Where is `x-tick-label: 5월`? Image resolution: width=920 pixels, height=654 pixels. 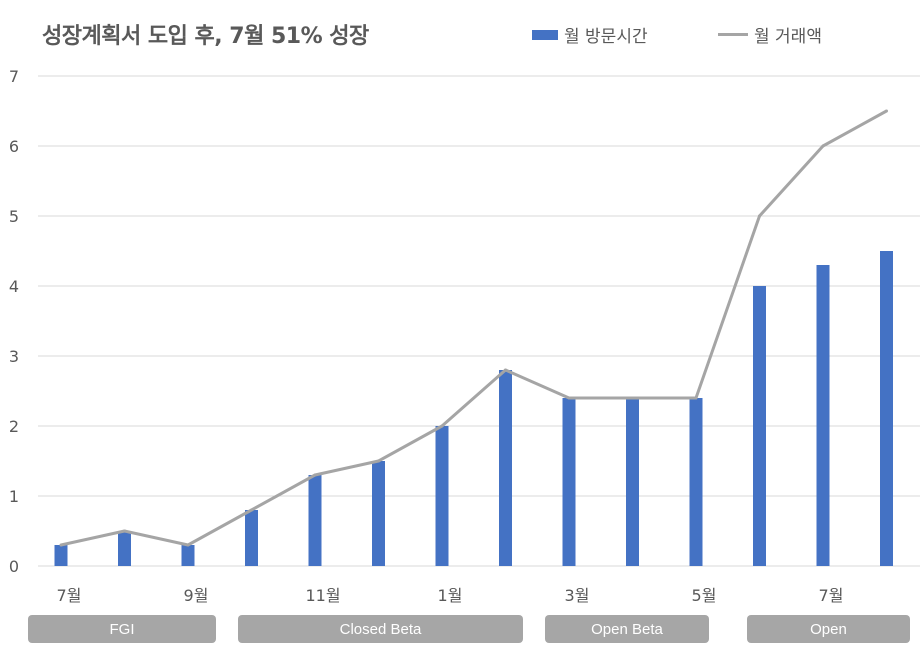
x-tick-label: 5월 is located at coordinates (704, 595).